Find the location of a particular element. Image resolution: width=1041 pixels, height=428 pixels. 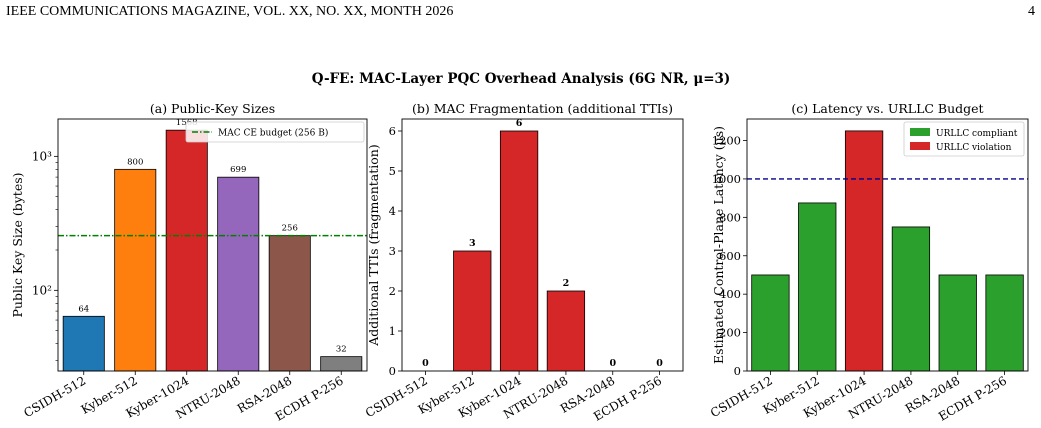

y-tick-label: 10² is located at coordinates (42, 290).